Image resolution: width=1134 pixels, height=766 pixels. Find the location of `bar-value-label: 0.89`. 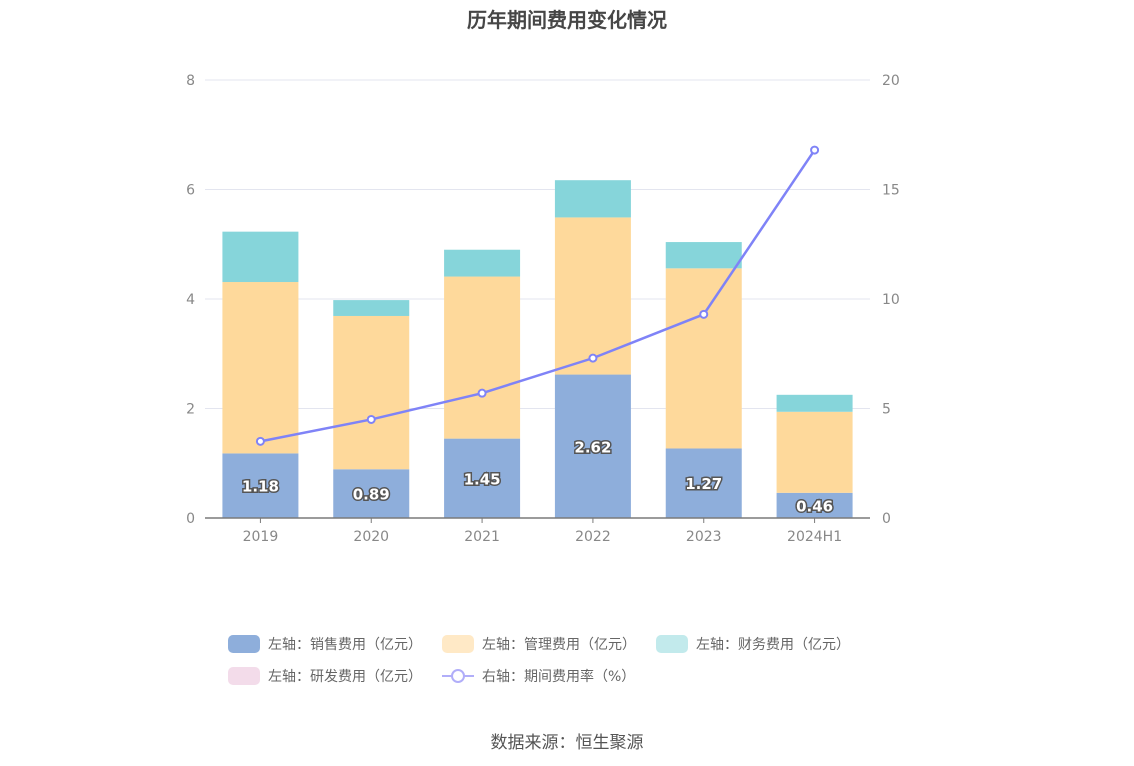

bar-value-label: 0.89 is located at coordinates (371, 495).